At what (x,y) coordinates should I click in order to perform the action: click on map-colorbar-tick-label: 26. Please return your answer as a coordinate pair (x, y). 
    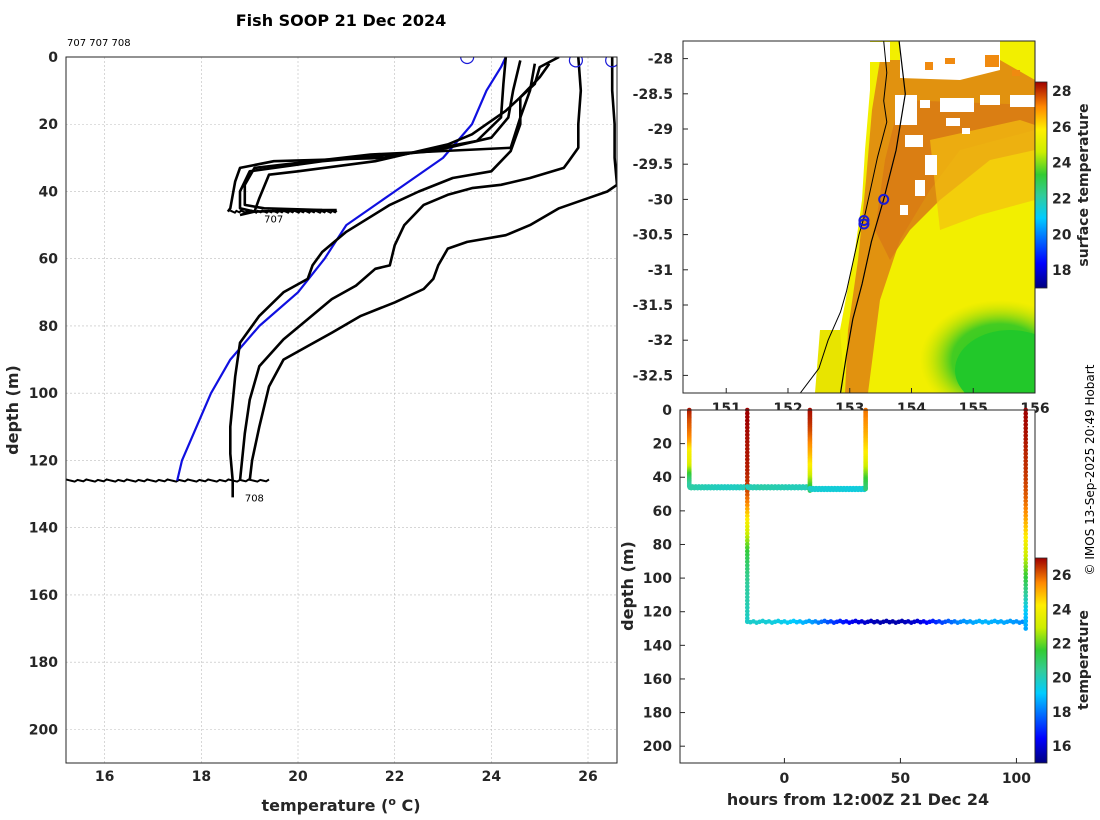
    Looking at the image, I should click on (1061, 128).